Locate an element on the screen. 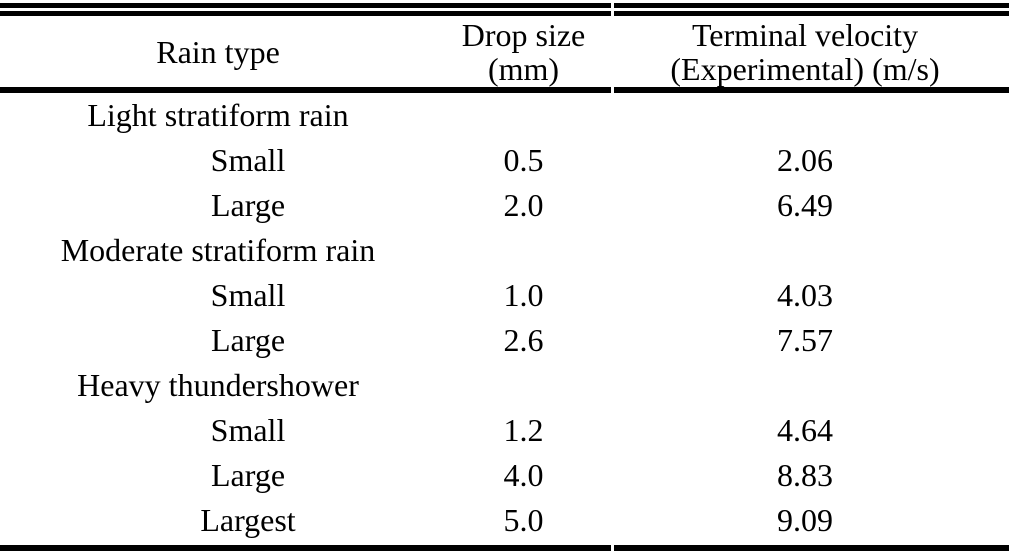 The image size is (1009, 553). table-row: Large 2.6 7.57 is located at coordinates (504, 340).